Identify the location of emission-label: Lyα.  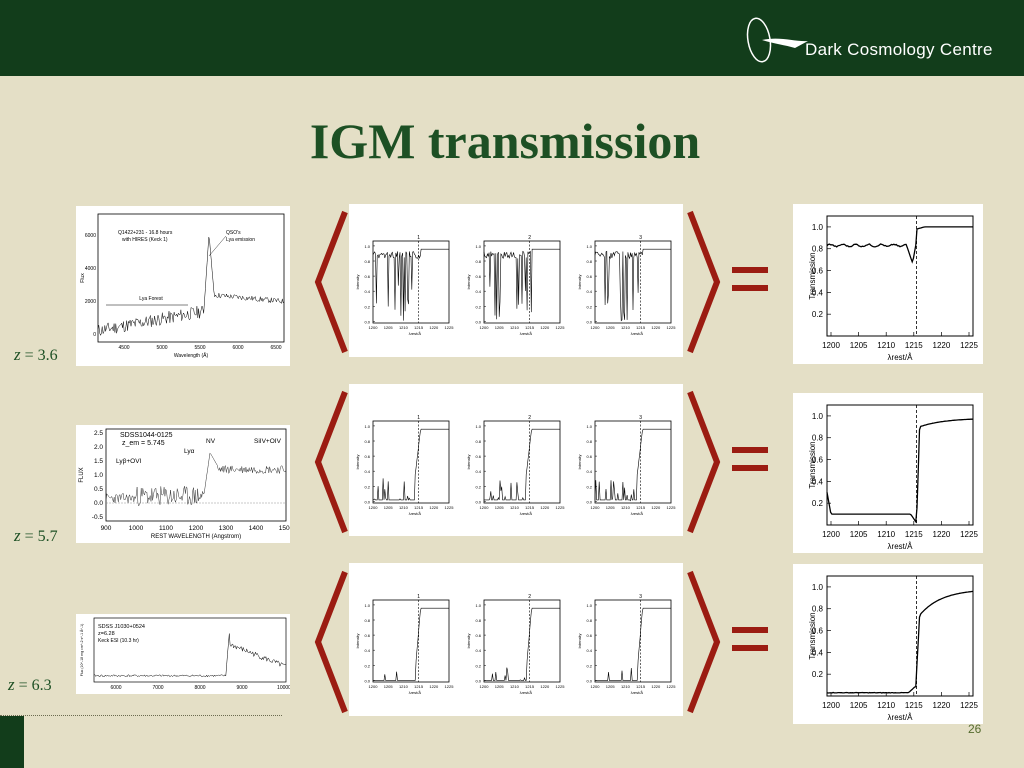
(189, 451).